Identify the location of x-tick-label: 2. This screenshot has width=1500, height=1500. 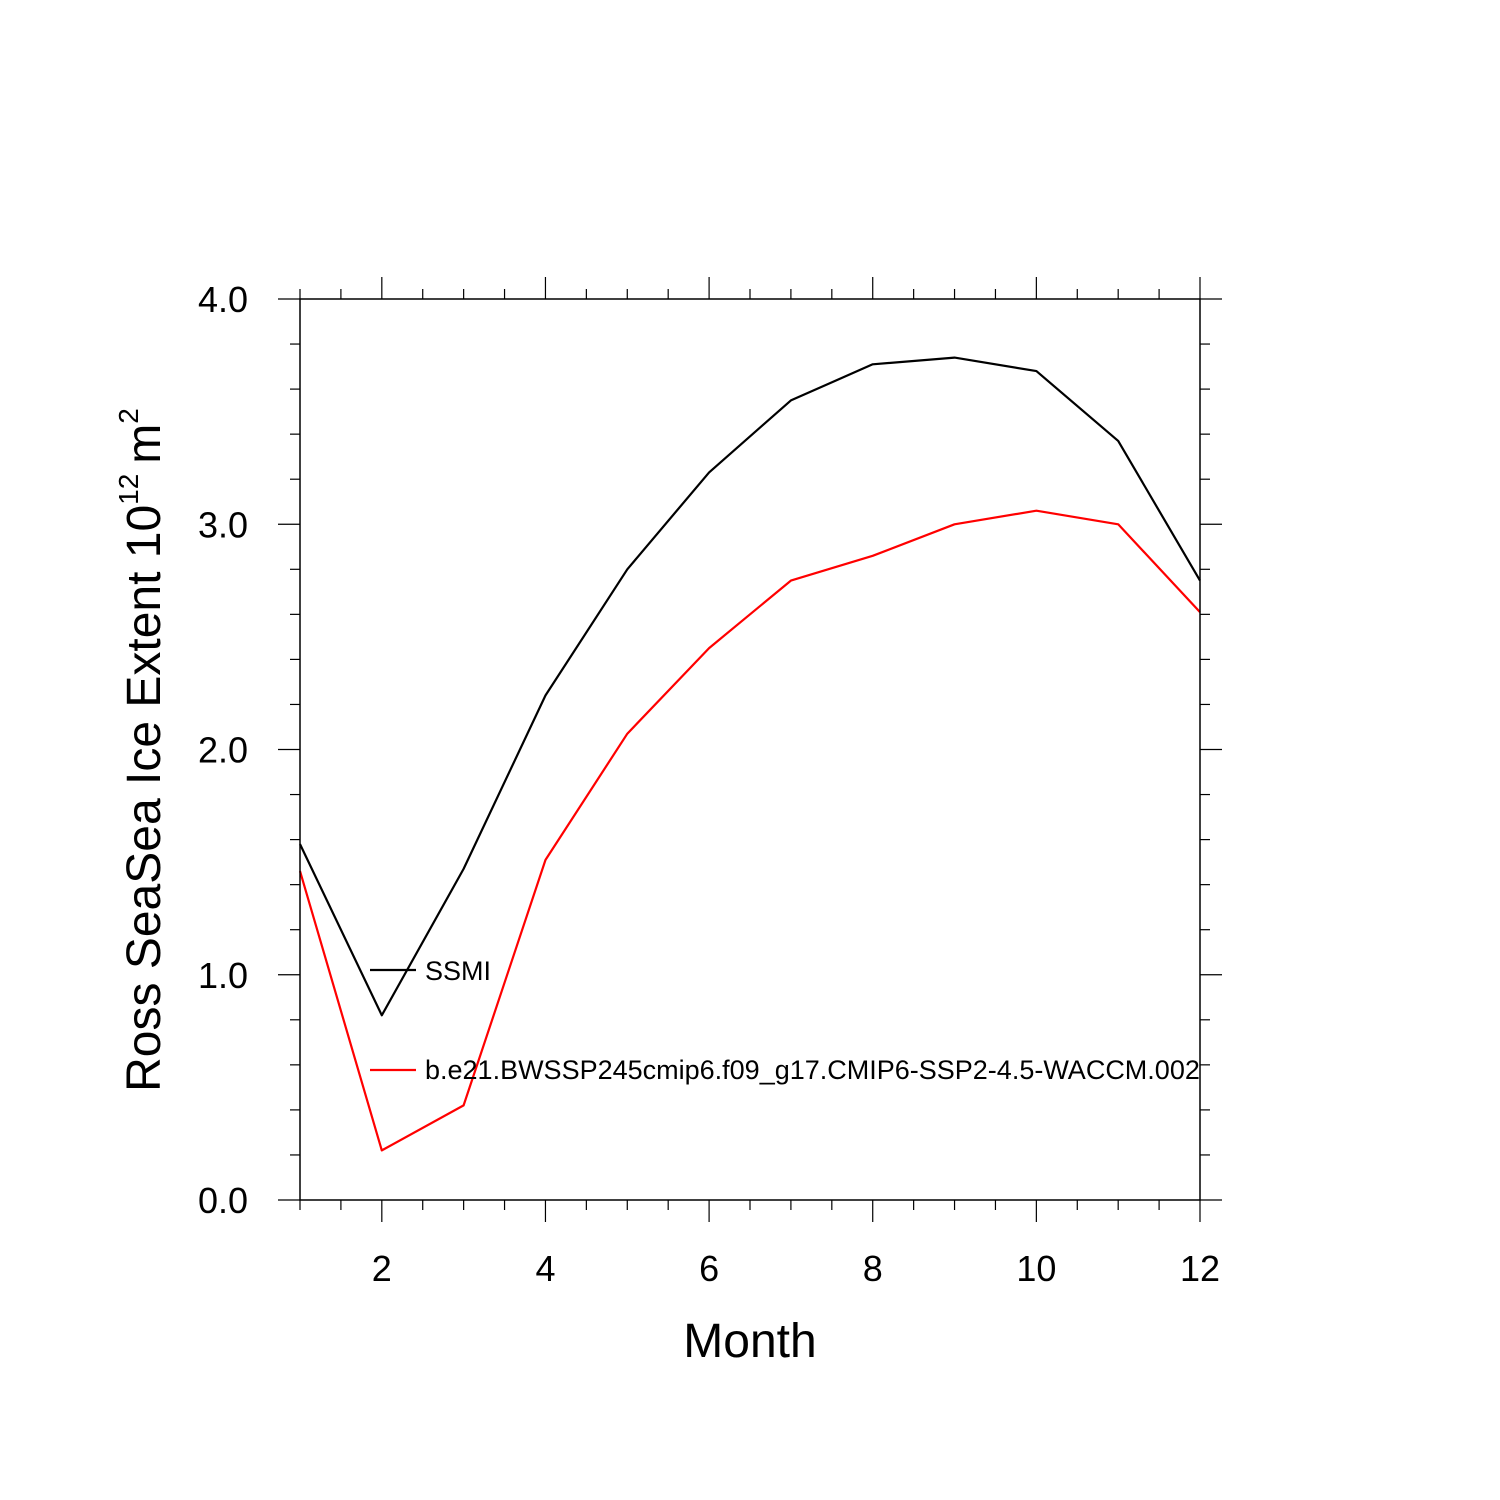
(382, 1268).